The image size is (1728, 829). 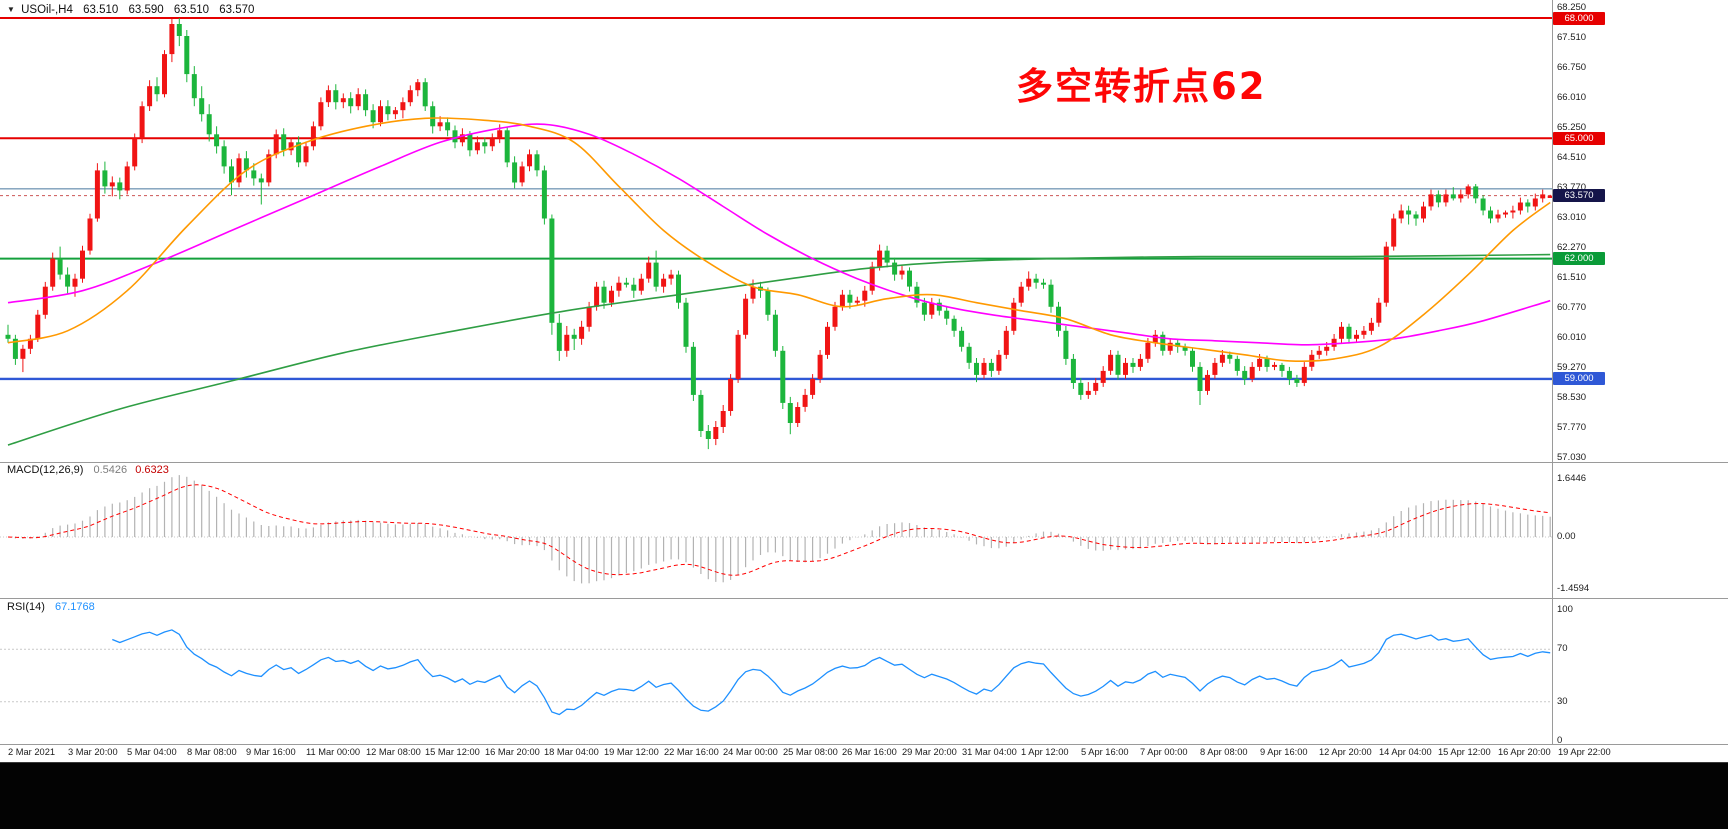 What do you see at coordinates (191, 10) in the screenshot?
I see `ohlc-low: 63.510` at bounding box center [191, 10].